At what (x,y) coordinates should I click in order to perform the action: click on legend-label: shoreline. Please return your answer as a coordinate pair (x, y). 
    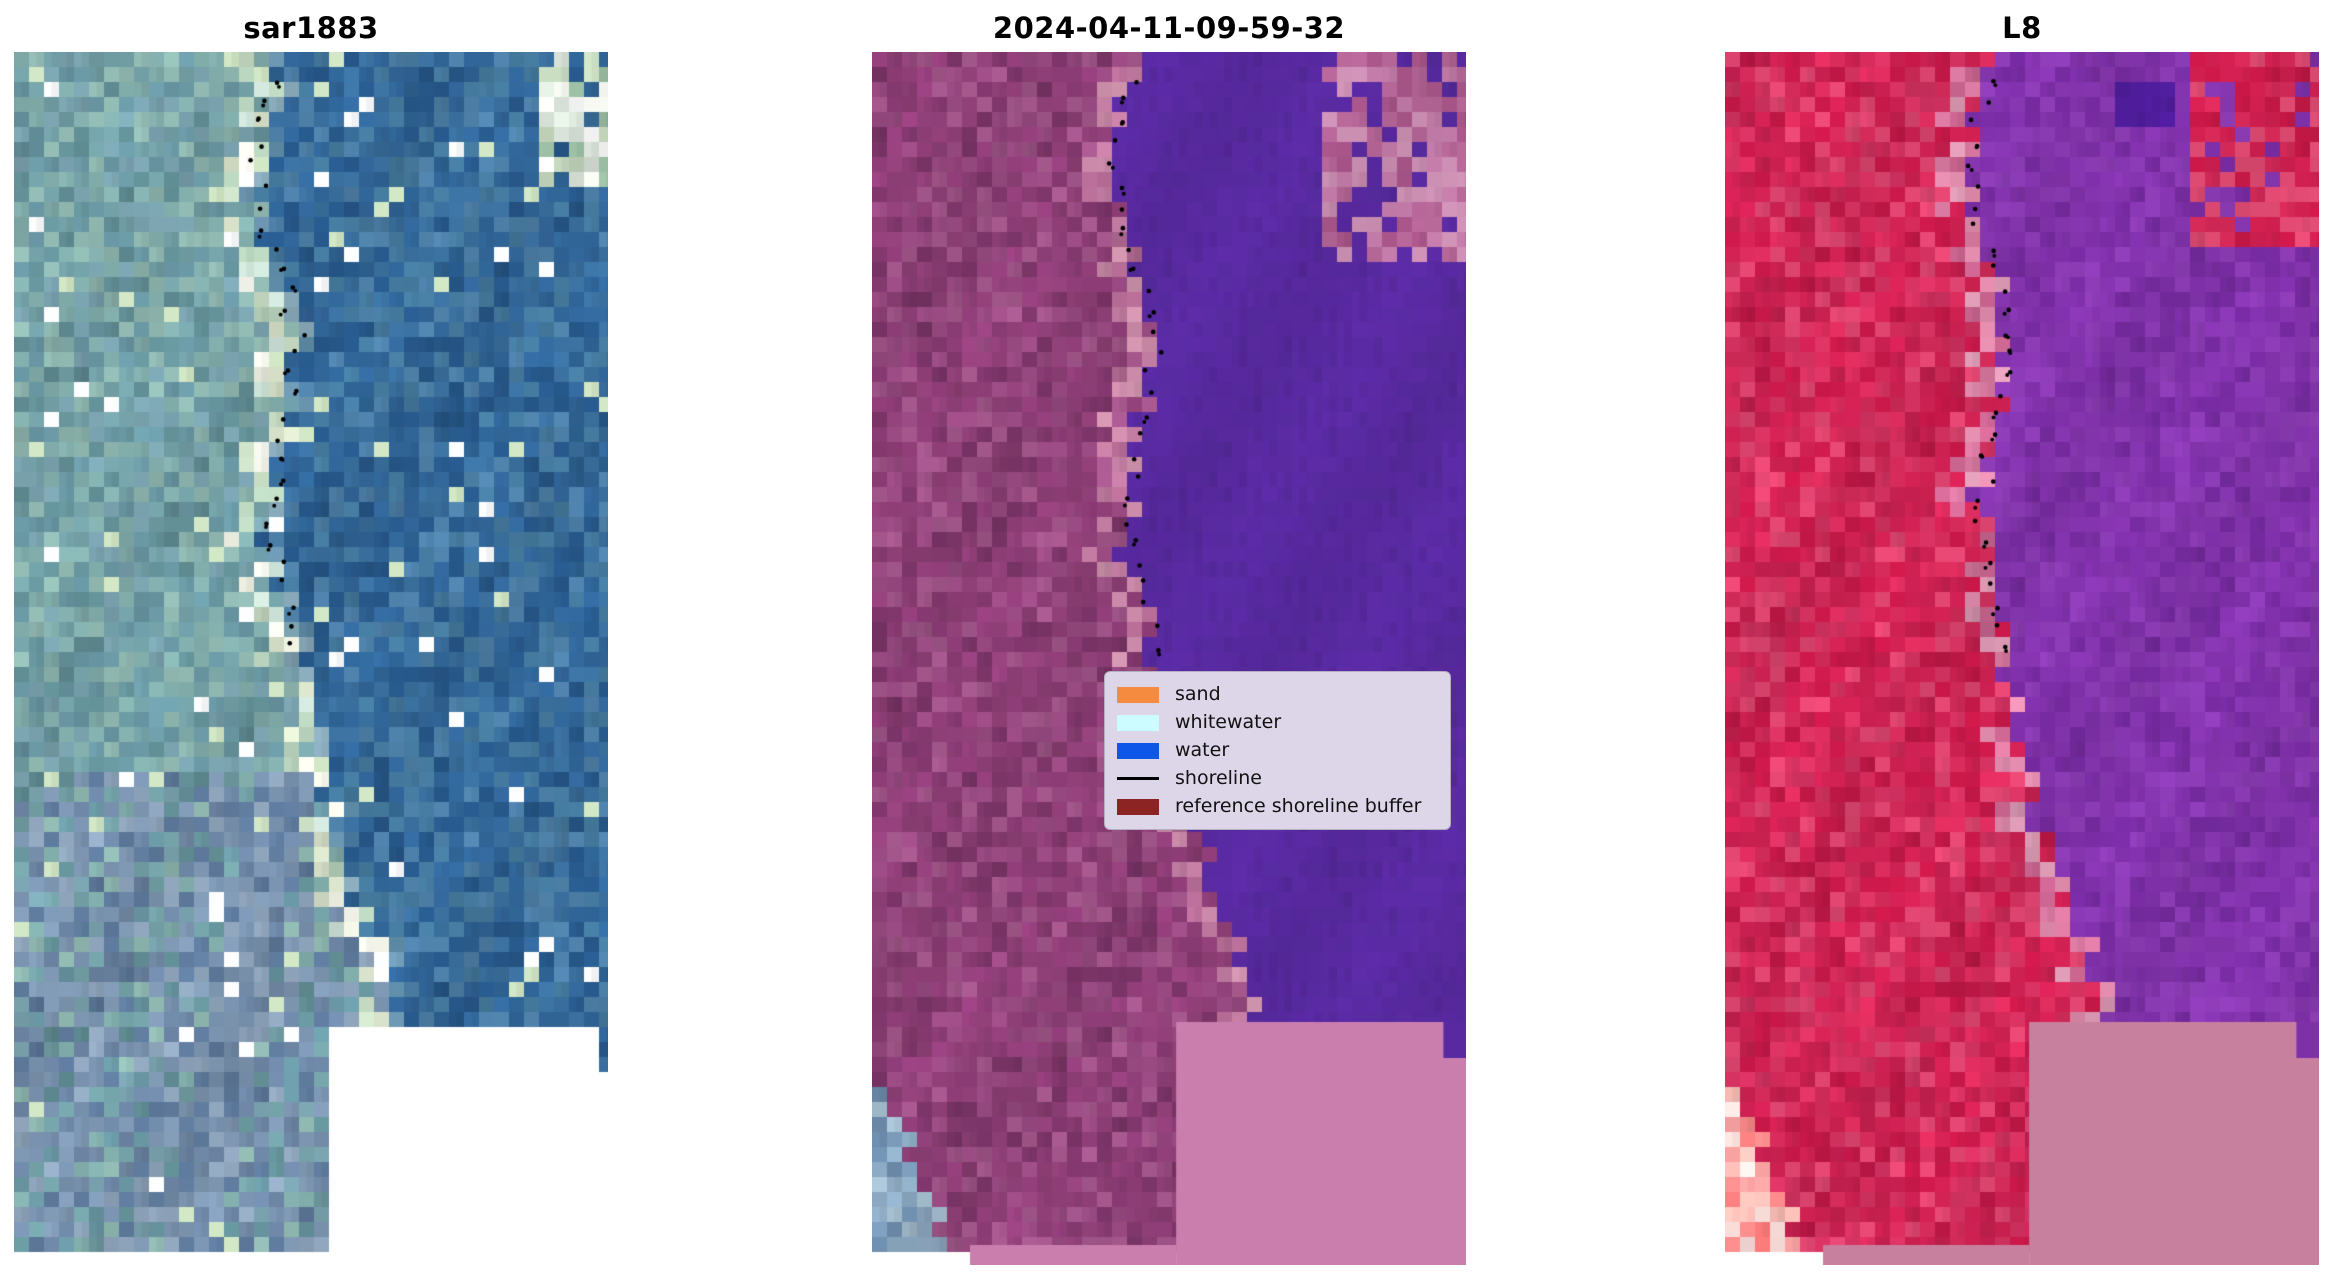
    Looking at the image, I should click on (1218, 778).